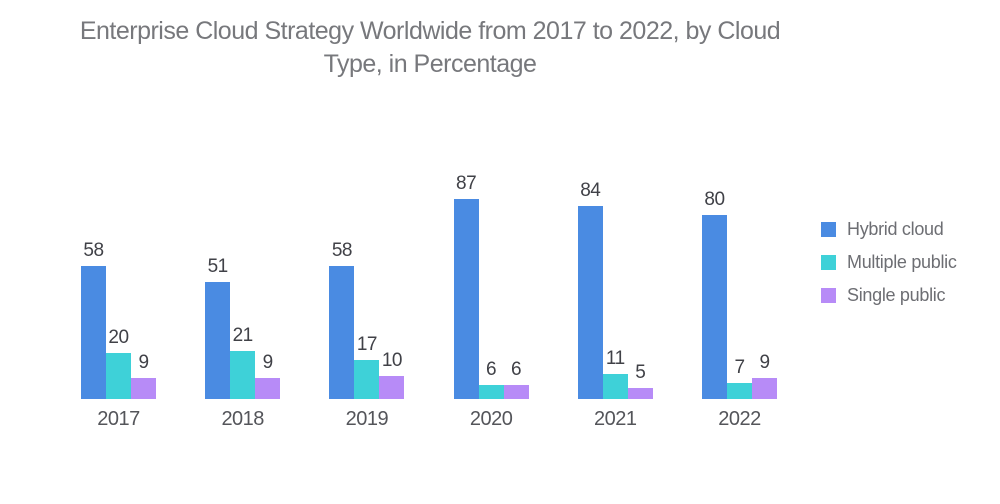 This screenshot has height=504, width=1000. What do you see at coordinates (466, 298) in the screenshot?
I see `bar-hybrid-cloud-2020` at bounding box center [466, 298].